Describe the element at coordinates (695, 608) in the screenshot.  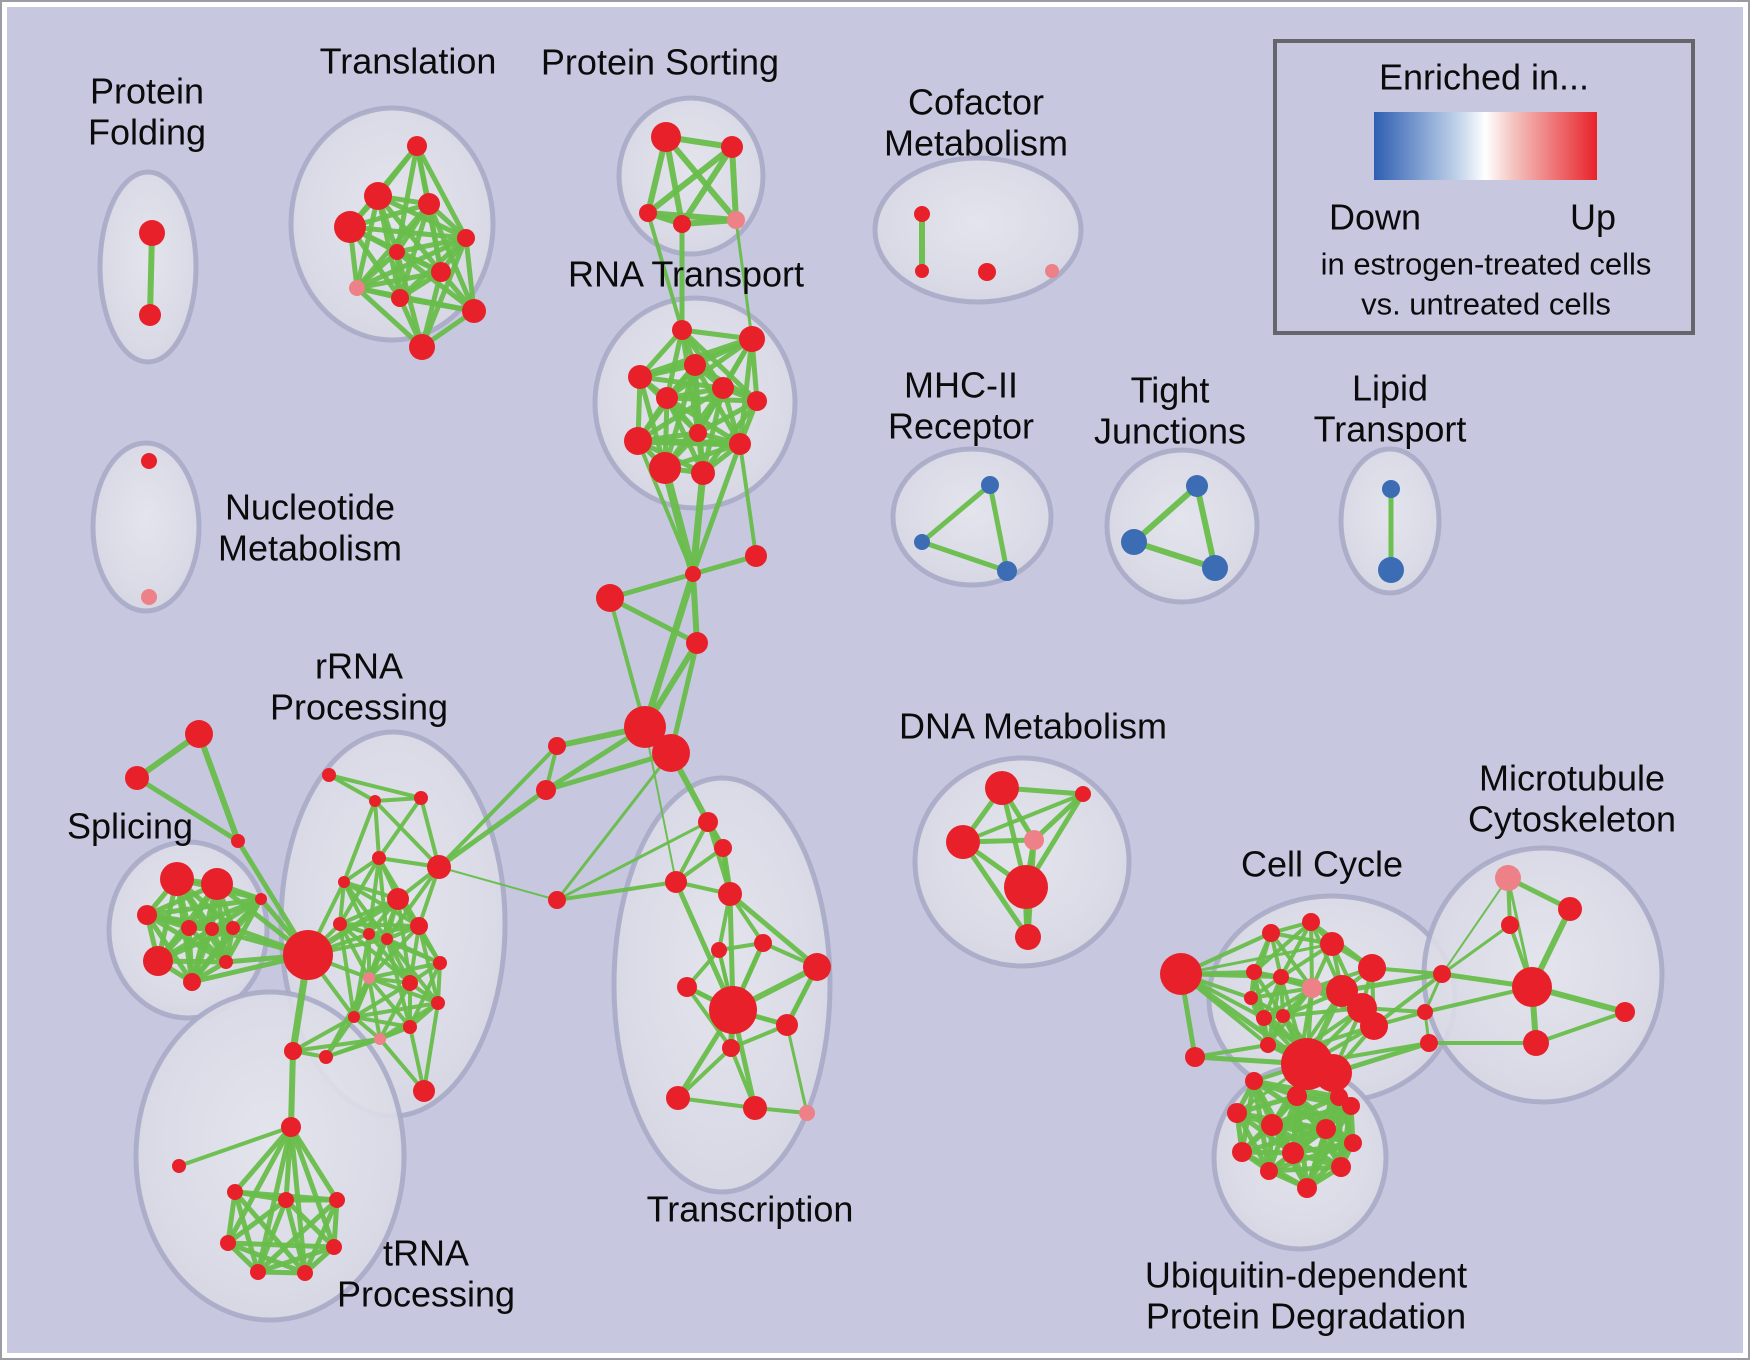
I see `edge-ch1-ch4` at that location.